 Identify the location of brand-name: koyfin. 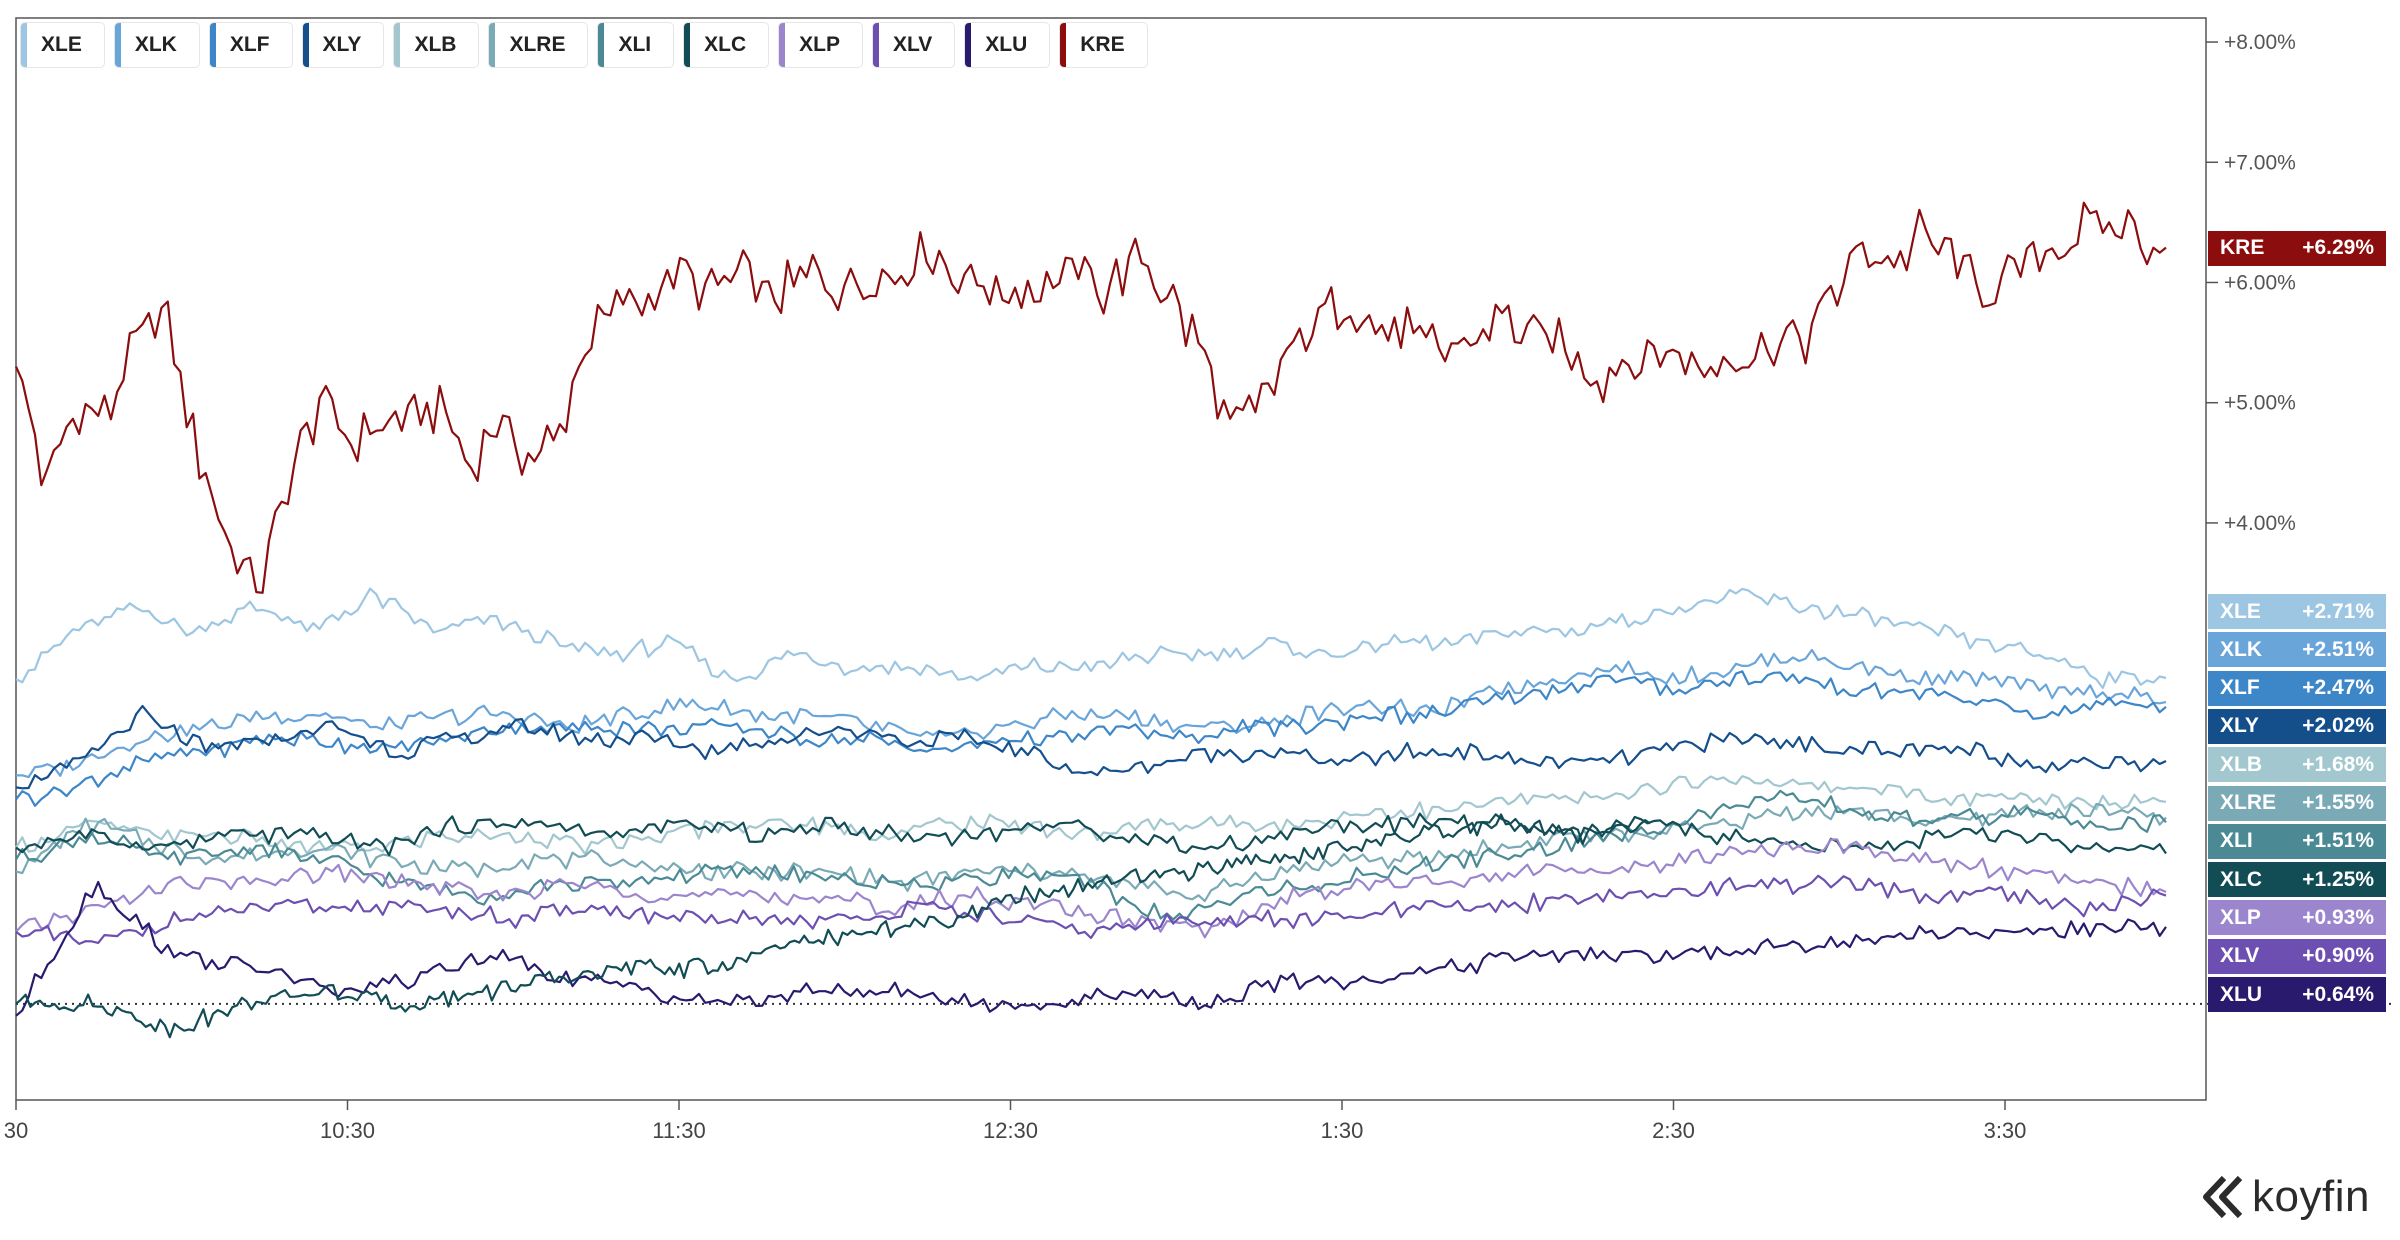
(2311, 1196).